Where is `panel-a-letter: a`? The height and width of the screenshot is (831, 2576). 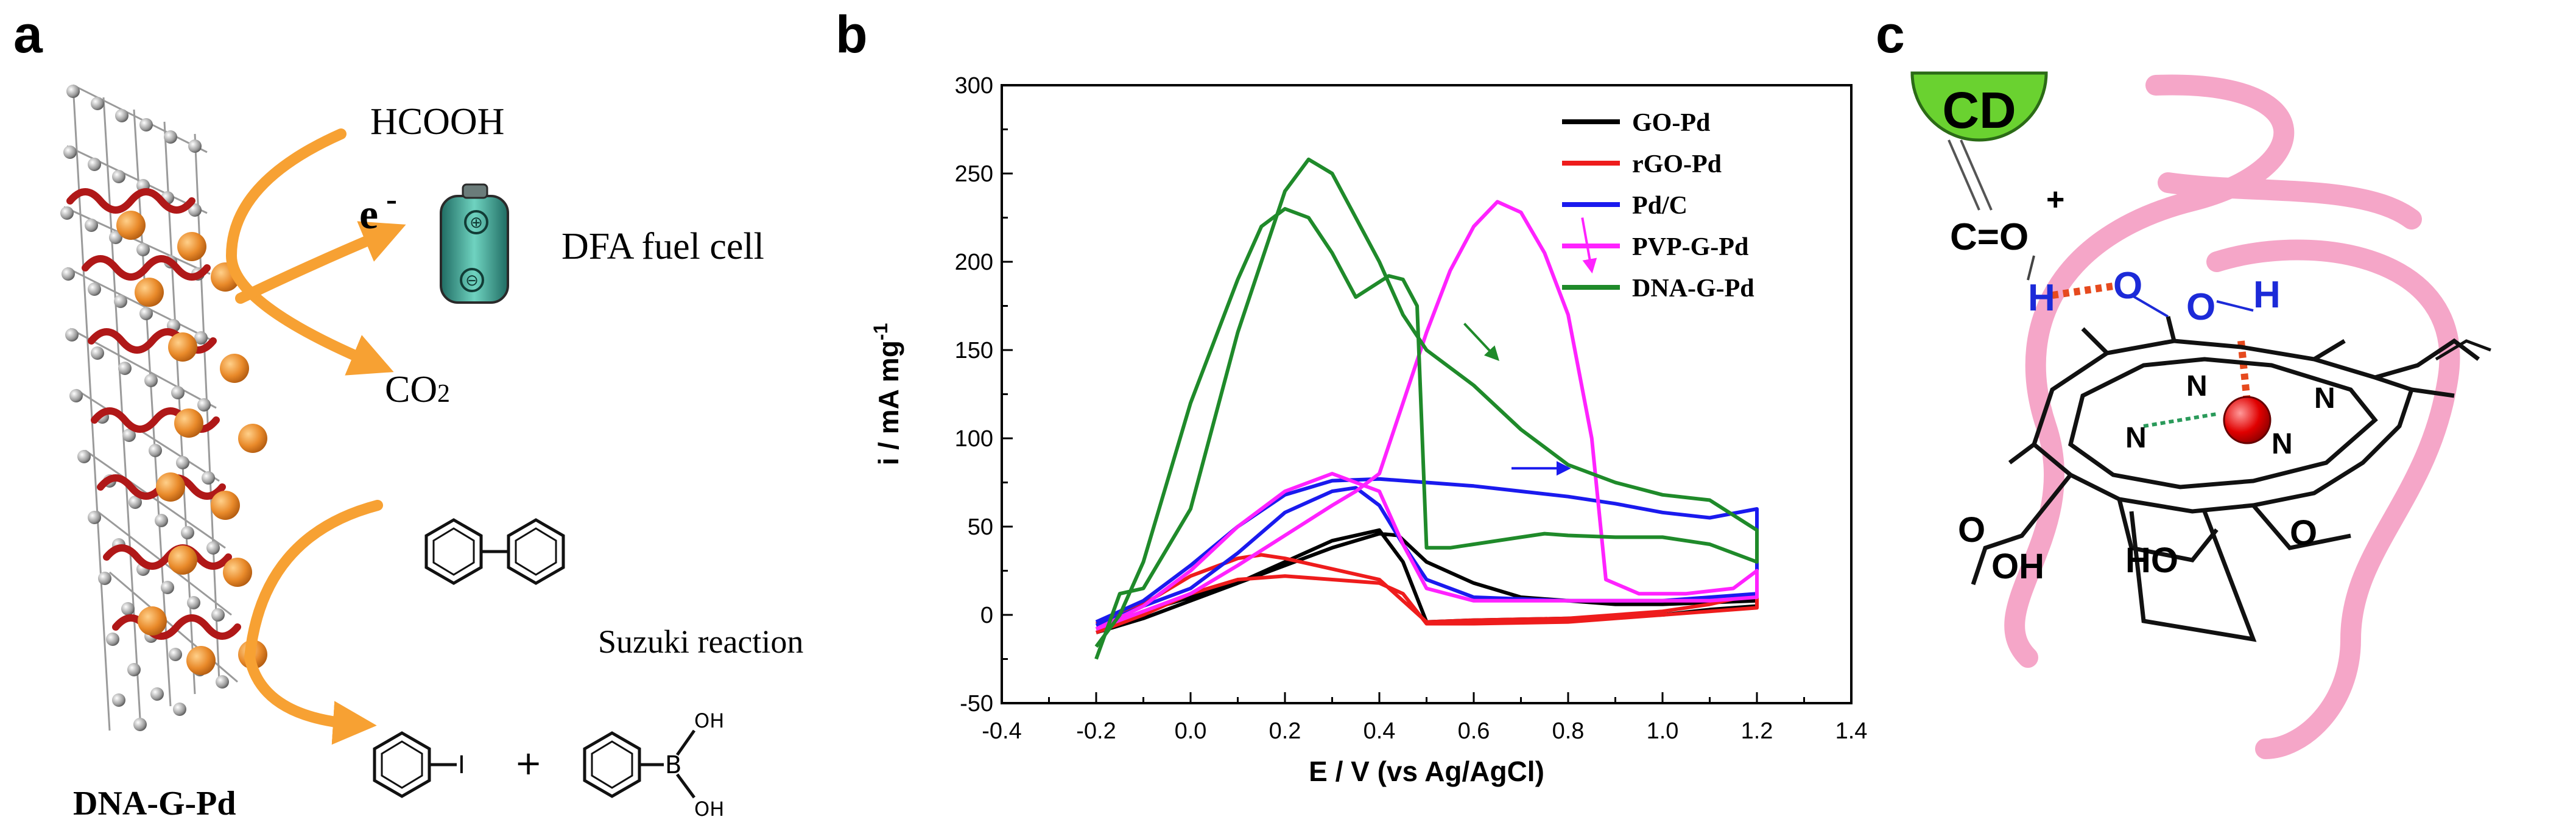
panel-a-letter: a is located at coordinates (28, 34).